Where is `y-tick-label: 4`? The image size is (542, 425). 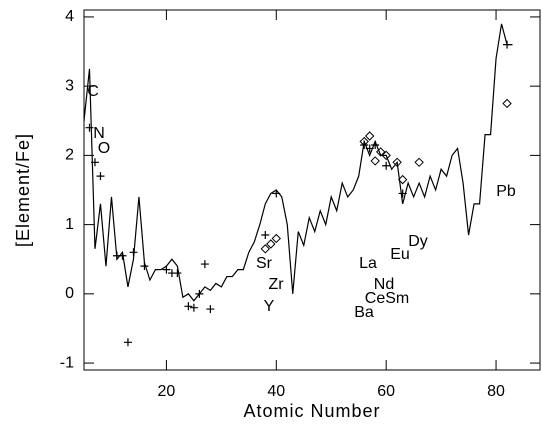
y-tick-label: 4 is located at coordinates (69, 16).